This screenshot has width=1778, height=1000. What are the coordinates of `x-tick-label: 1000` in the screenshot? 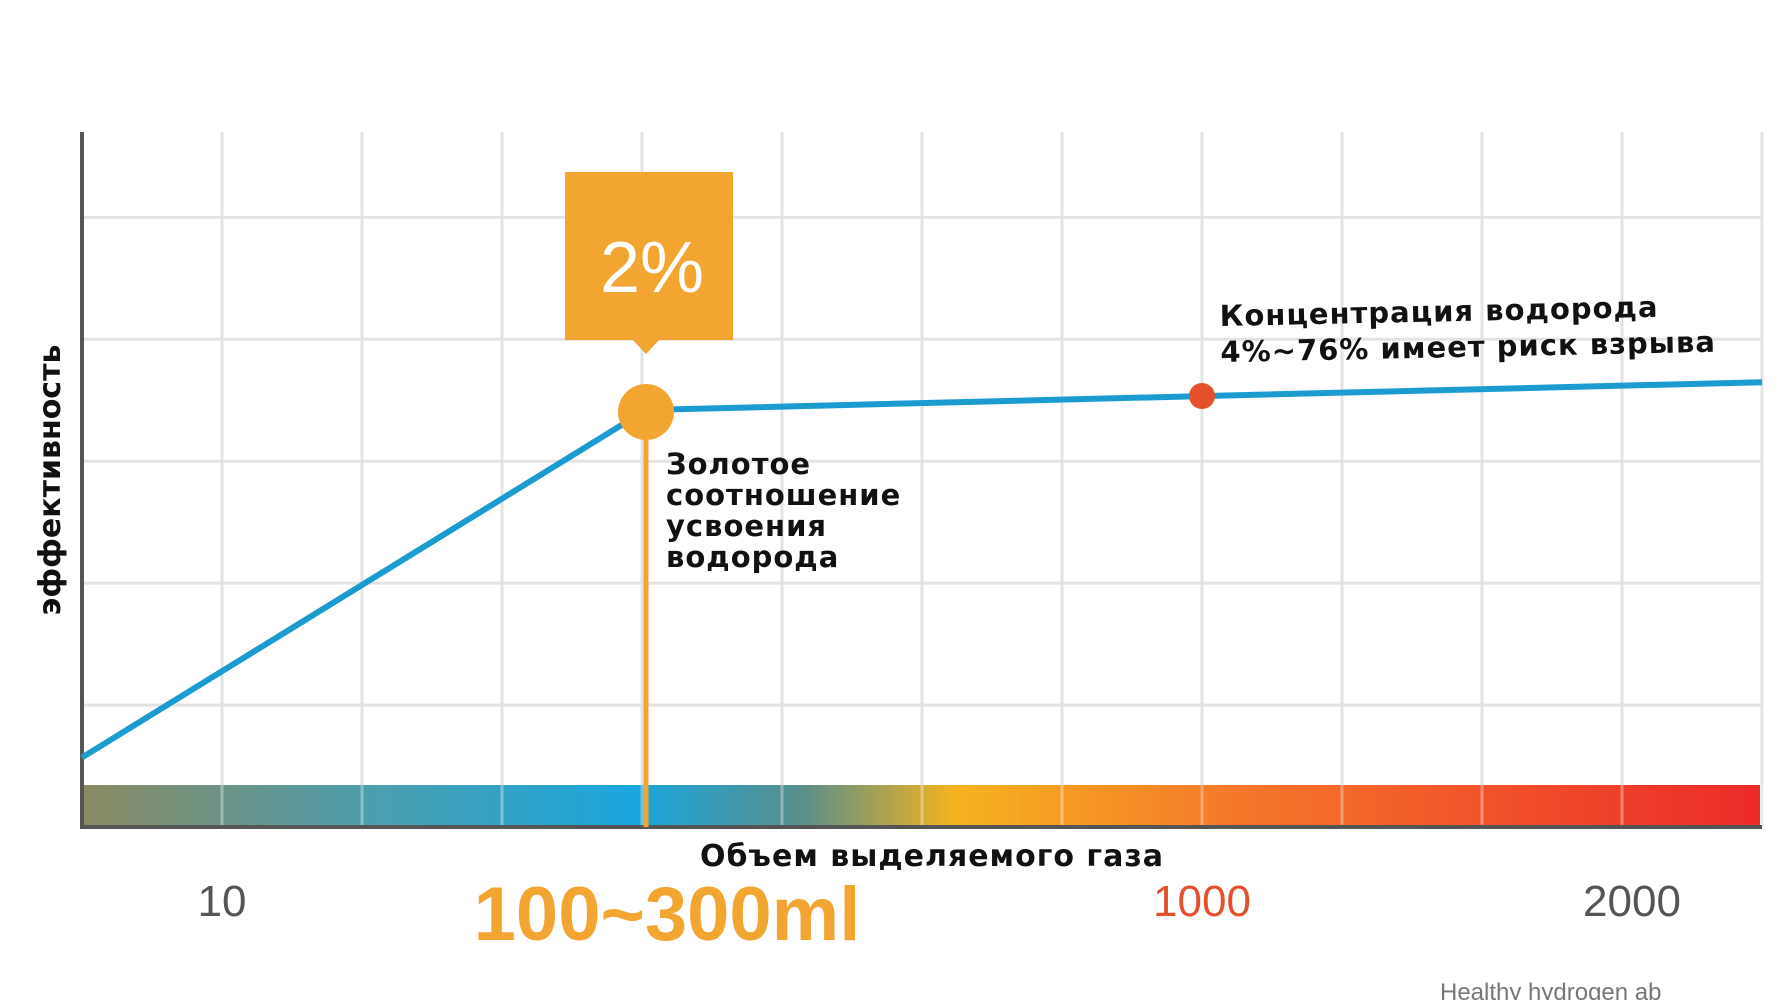 It's located at (1202, 901).